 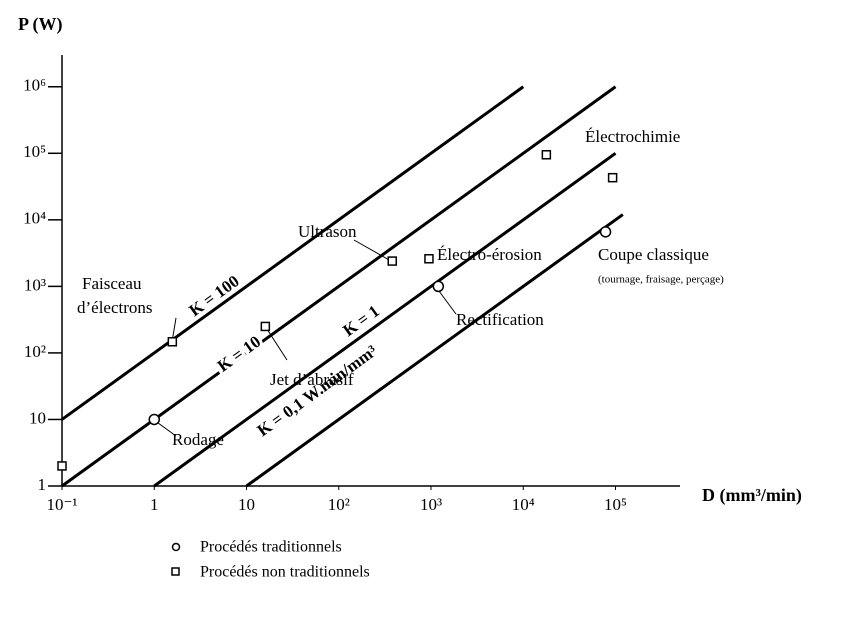 I want to click on y-tick-label: 1, so click(x=42, y=484).